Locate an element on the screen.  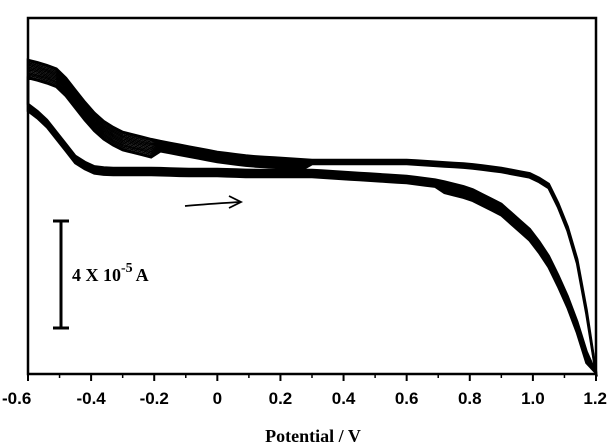
x-tick-label: 0.4 is located at coordinates (344, 398).